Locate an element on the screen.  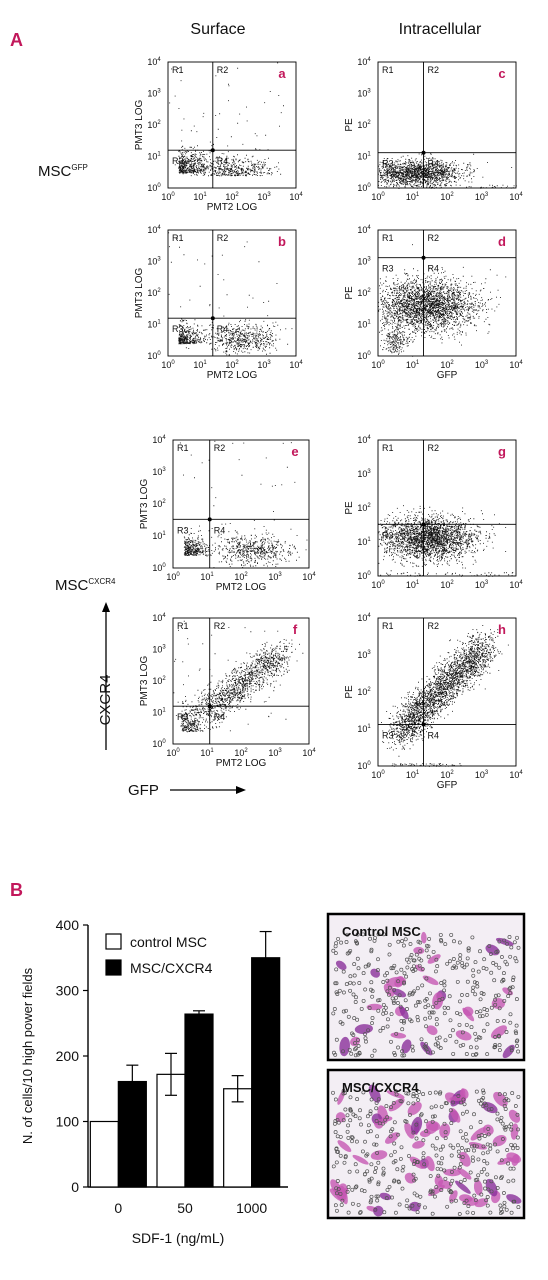
panel-letter-a: a is located at coordinates (282, 73).